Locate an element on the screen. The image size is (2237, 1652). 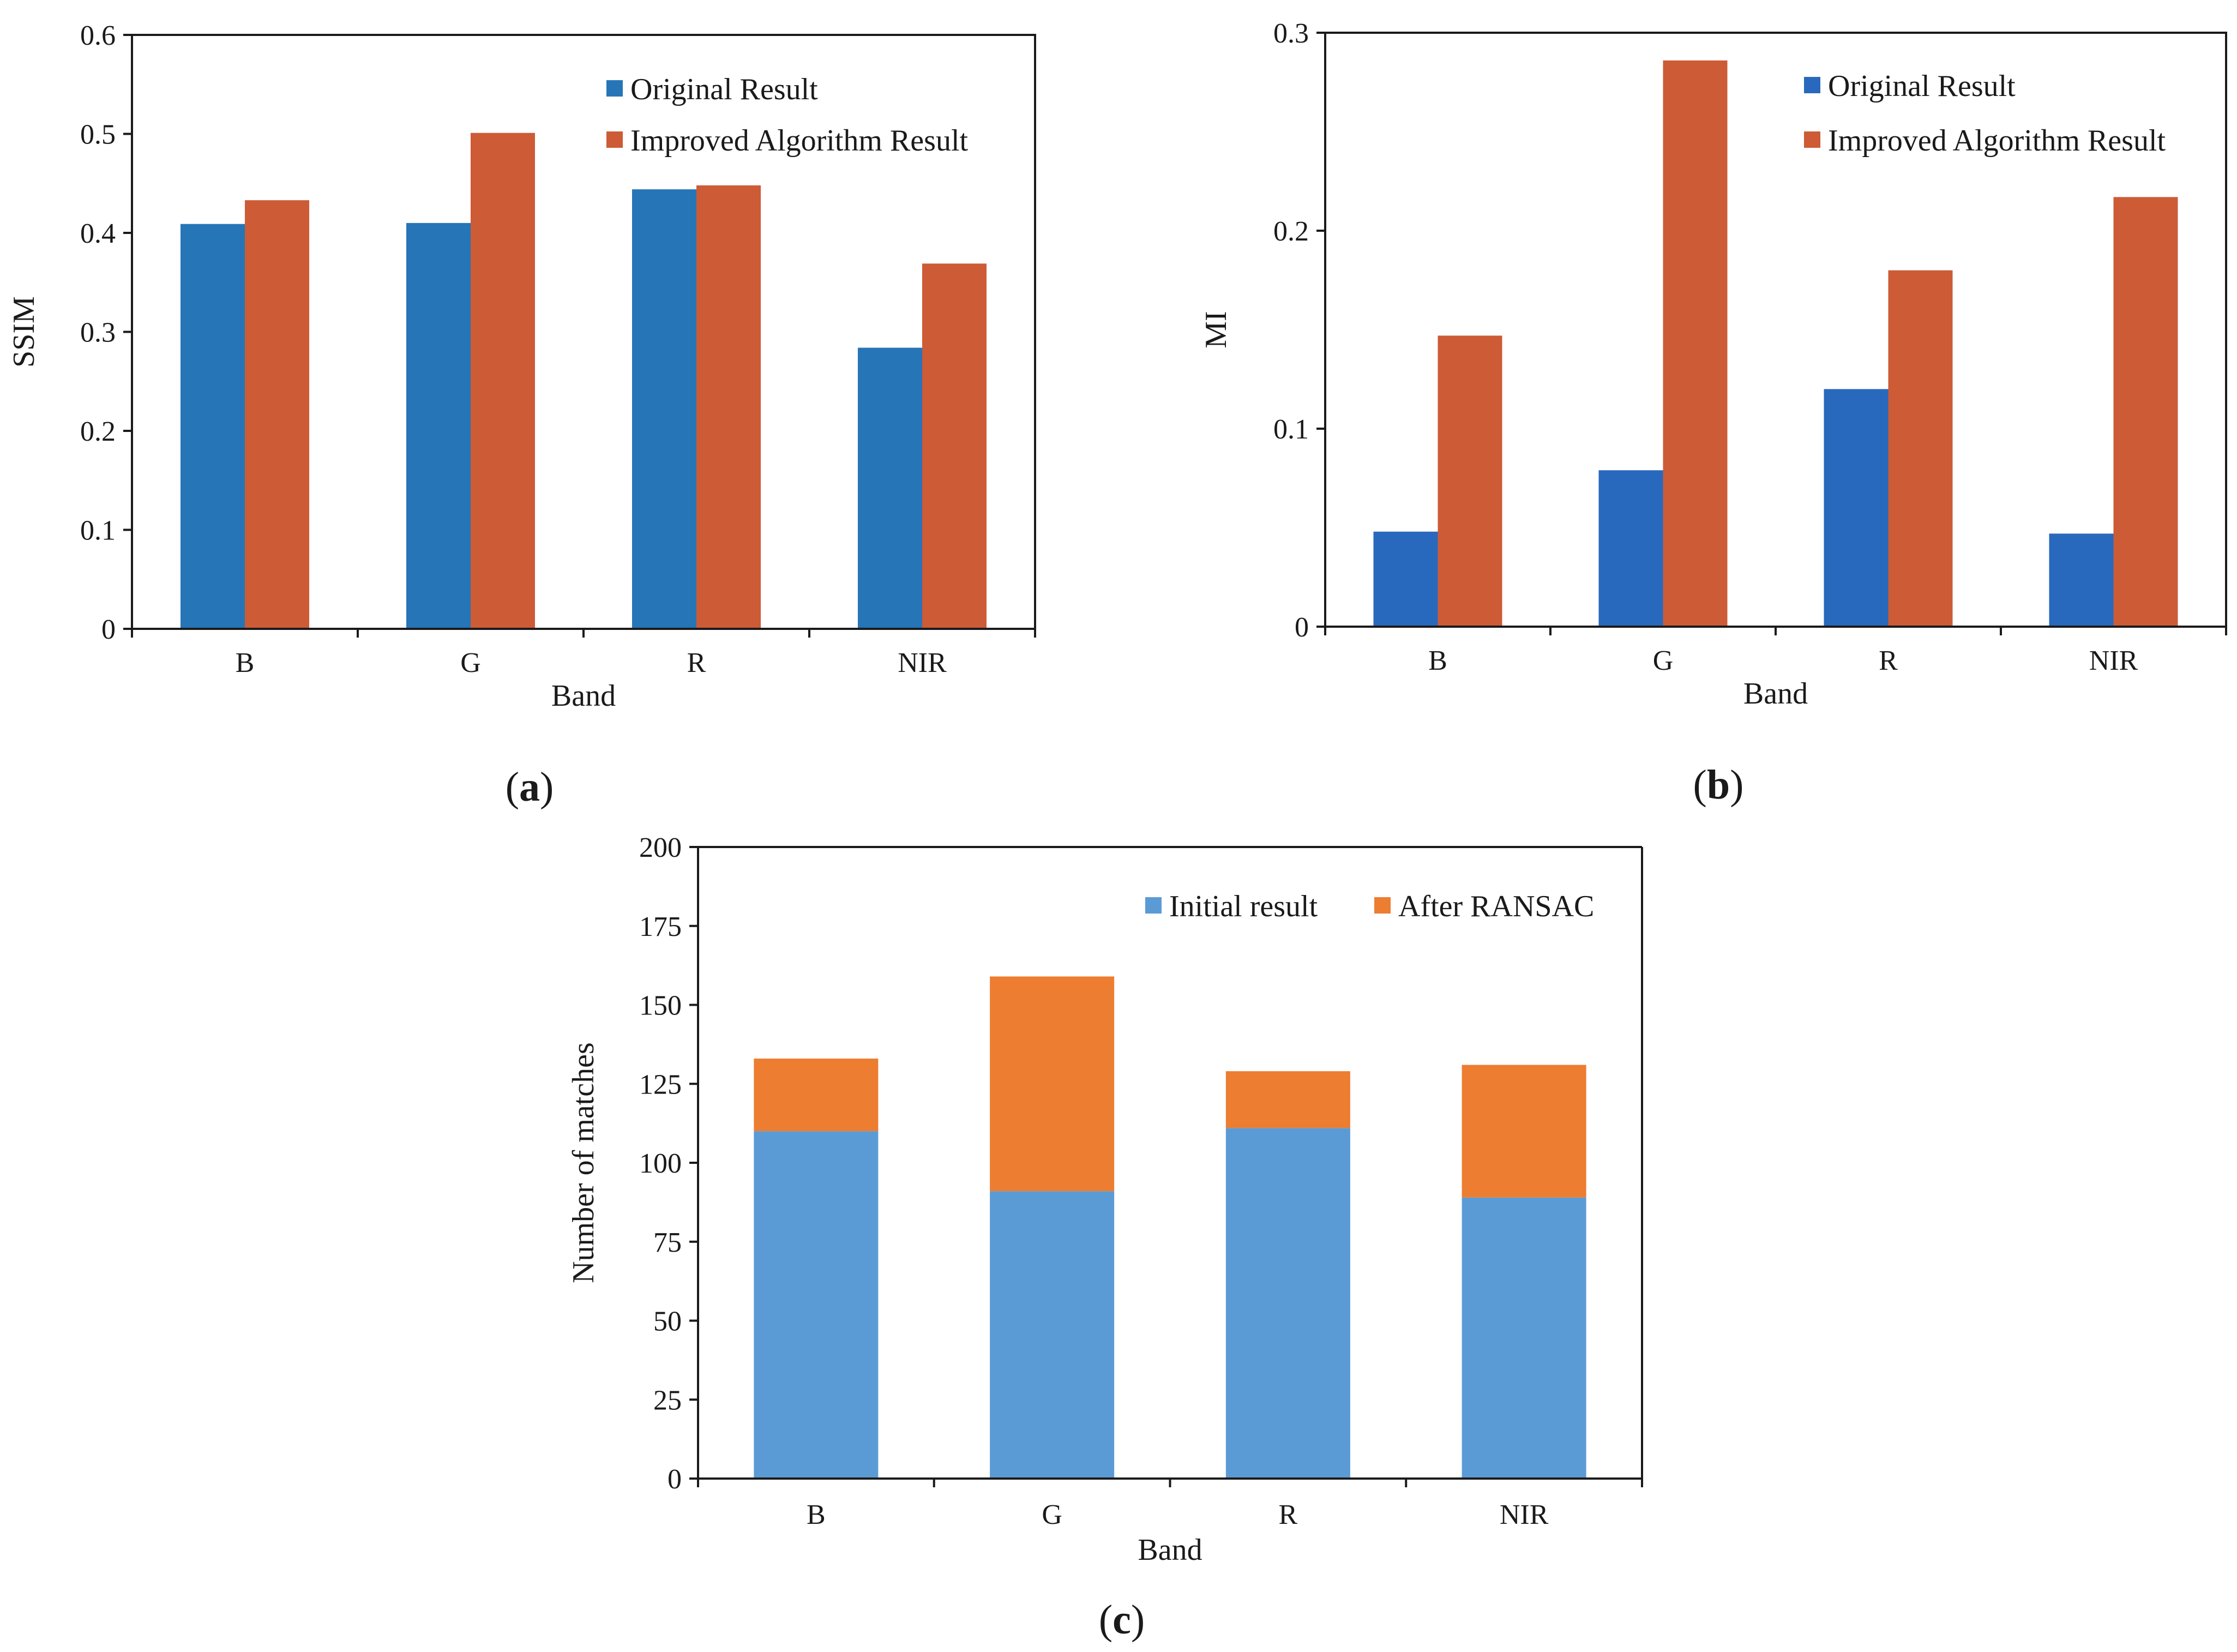
y-tick-label-a: 0.4 is located at coordinates (98, 233).